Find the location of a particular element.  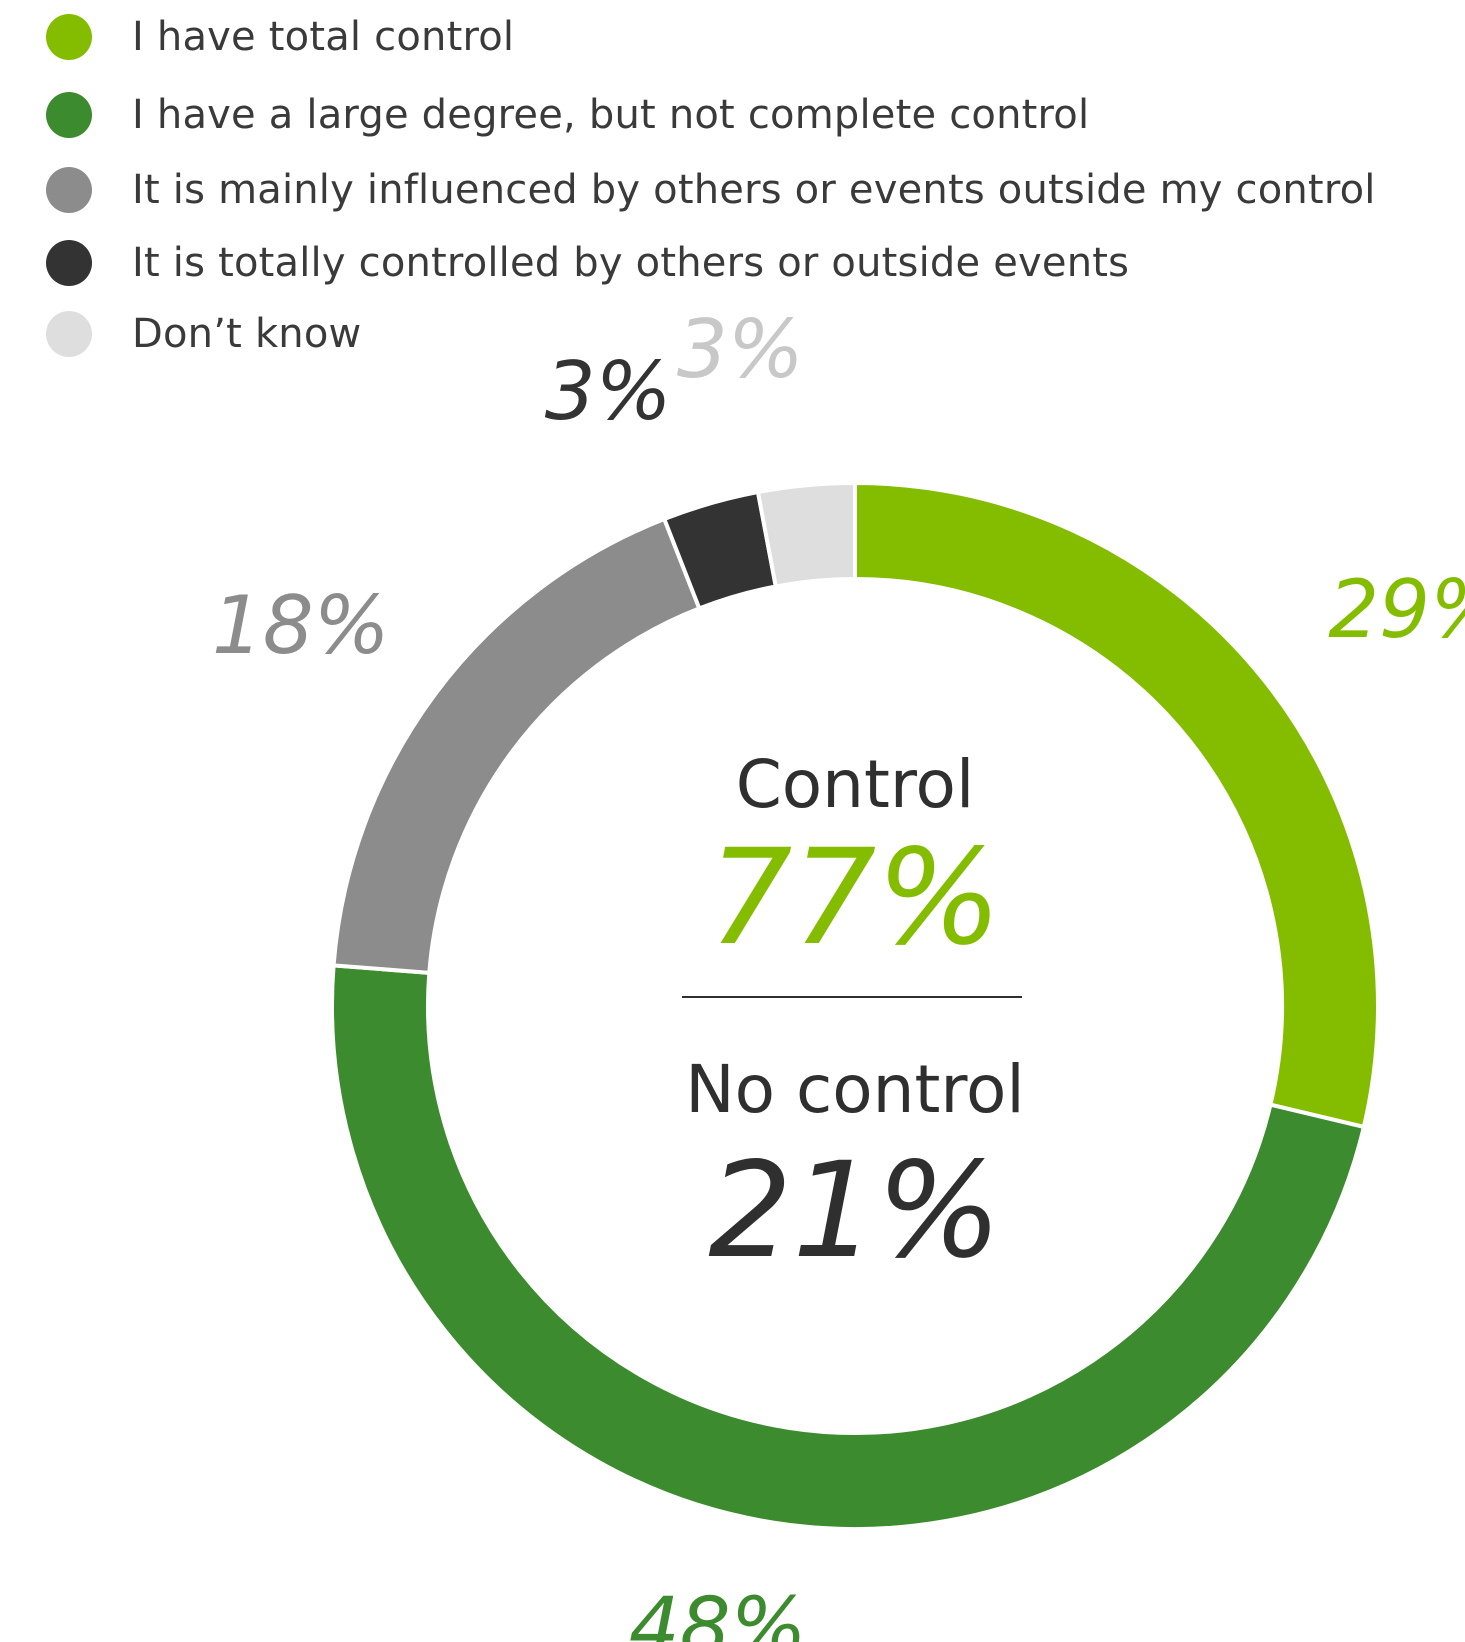

legend-label: Don’t know is located at coordinates (247, 334).